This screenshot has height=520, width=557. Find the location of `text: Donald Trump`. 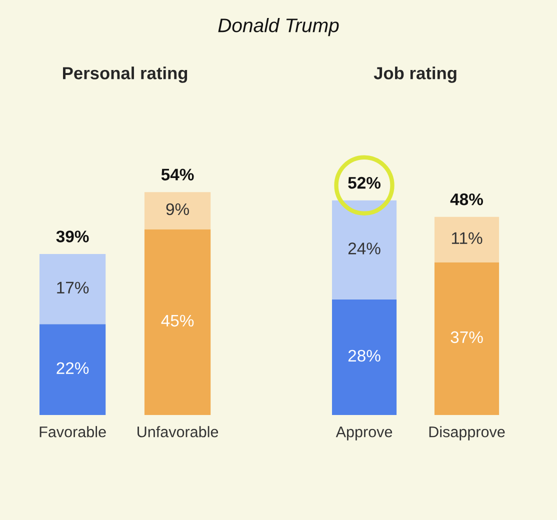

text: Donald Trump is located at coordinates (278, 27).